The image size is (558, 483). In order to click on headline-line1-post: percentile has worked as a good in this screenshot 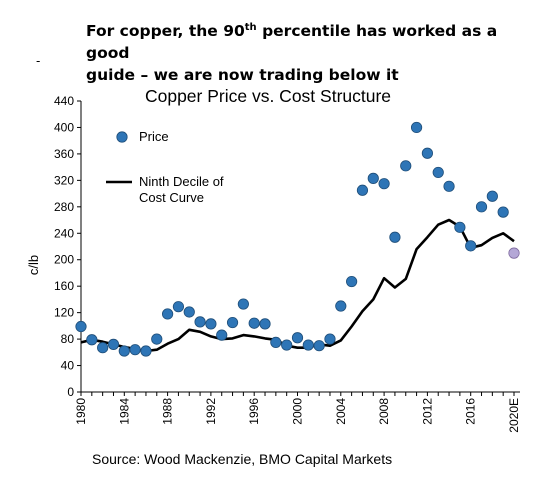, I will do `click(292, 42)`.